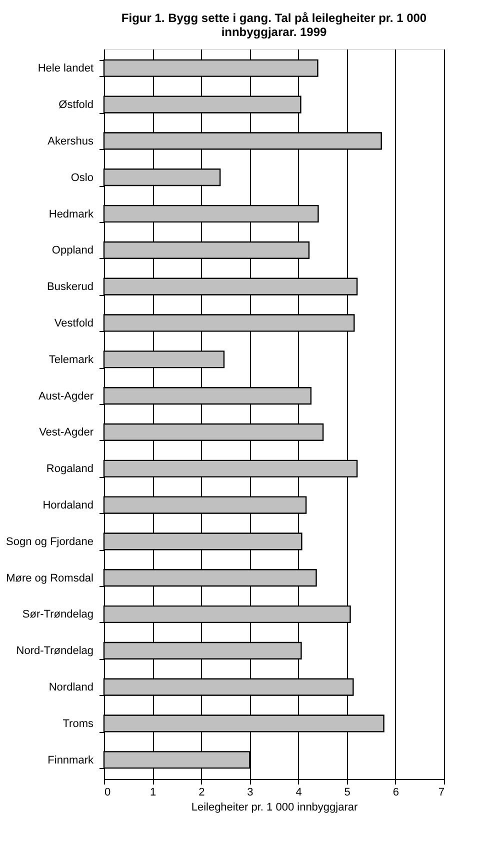 This screenshot has height=858, width=496. I want to click on y-tick-label: Buskerud, so click(70, 287).